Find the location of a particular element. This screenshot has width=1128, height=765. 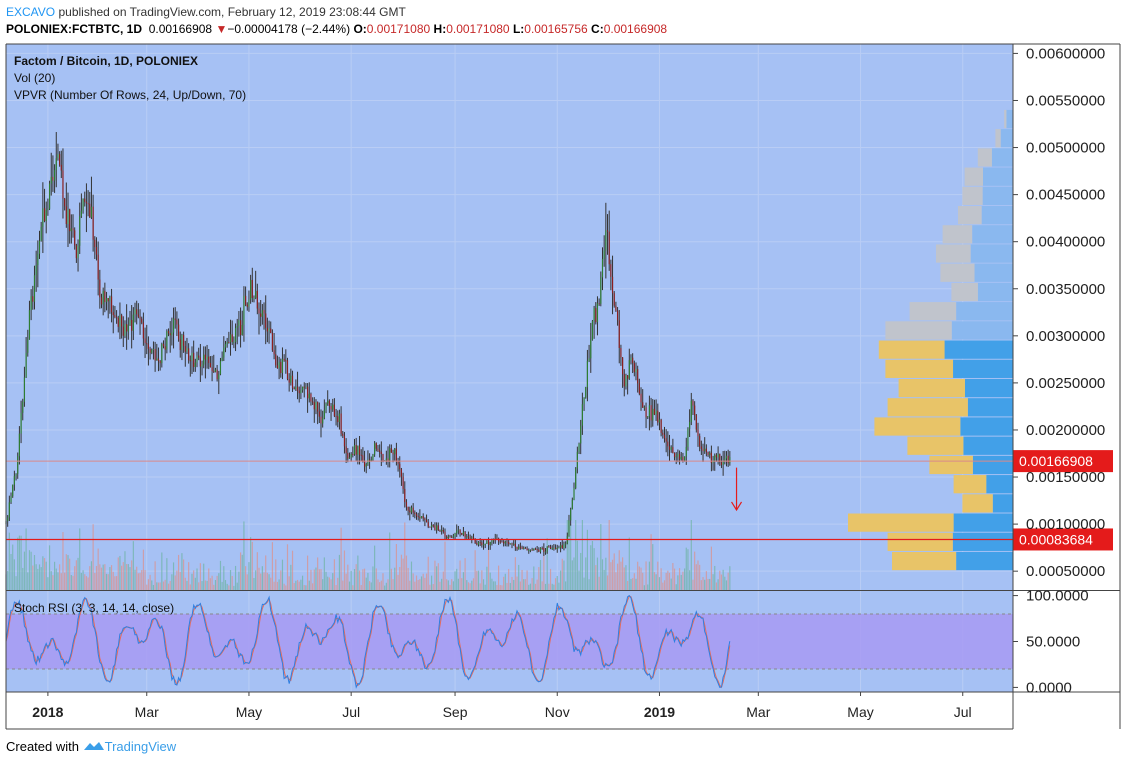

price-tick-label: 0.00500000 is located at coordinates (1065, 148).